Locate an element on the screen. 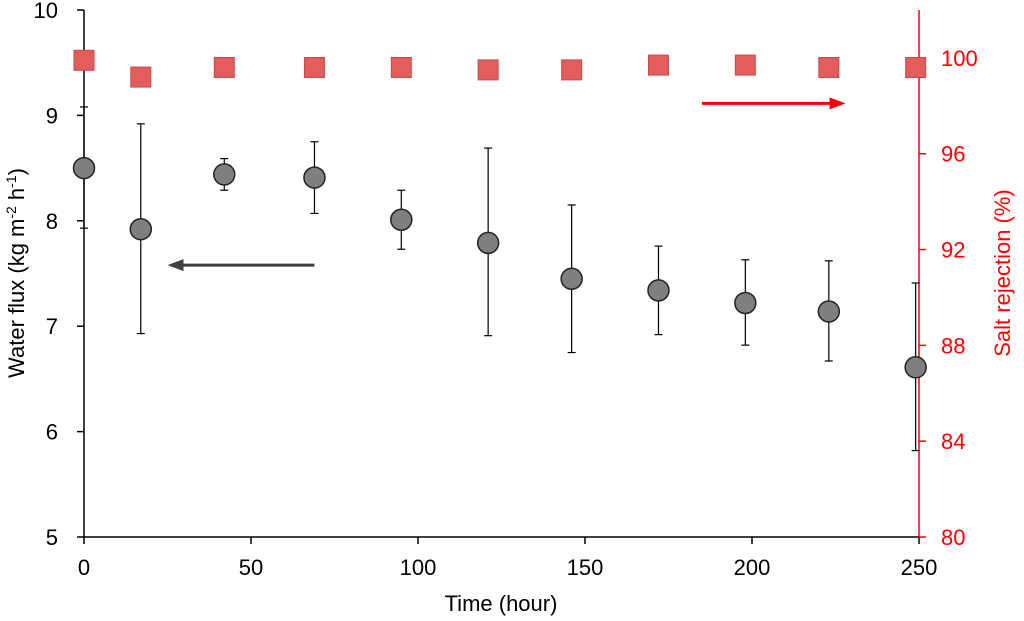 Image resolution: width=1024 pixels, height=621 pixels. x-axis-ticks: 0 50 100 150 200 250 is located at coordinates (507, 558).